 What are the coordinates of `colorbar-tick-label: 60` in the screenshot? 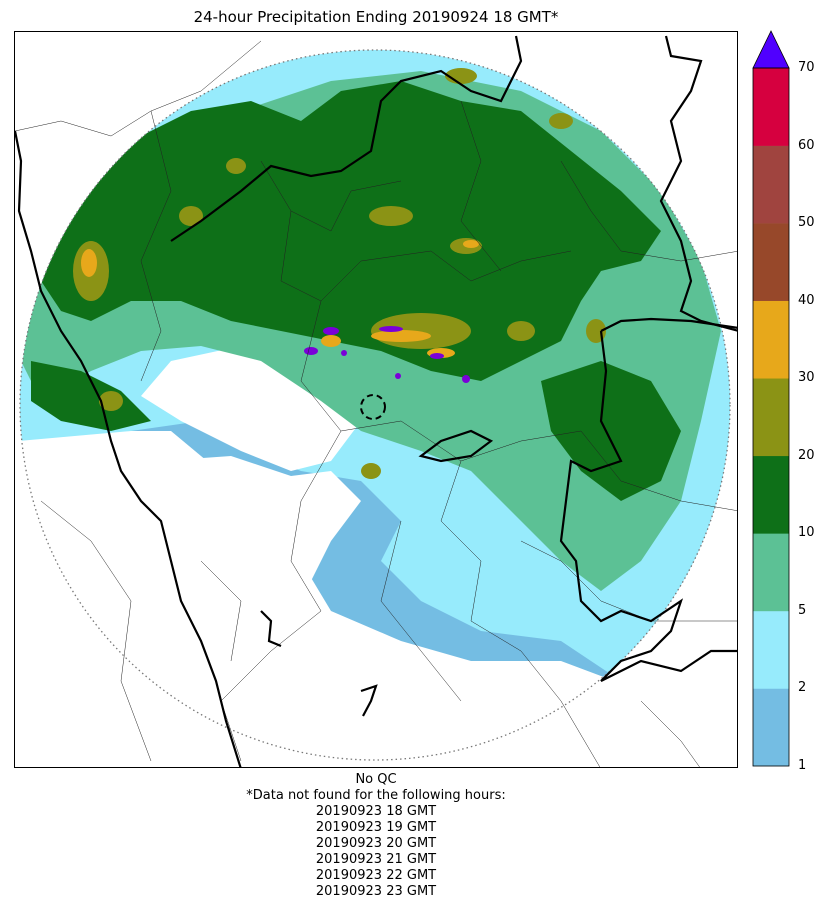 It's located at (806, 145).